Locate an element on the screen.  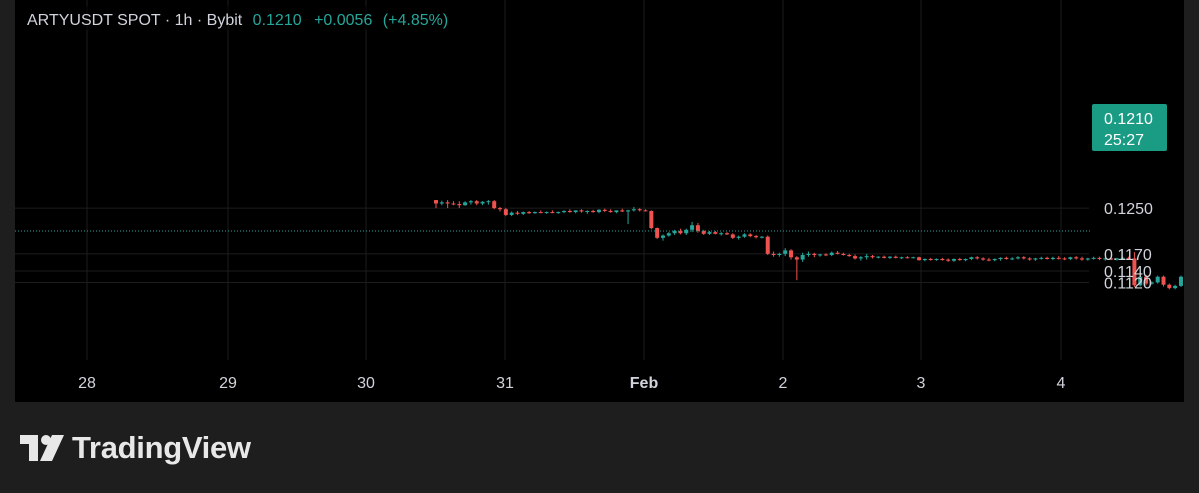
legend-change: +0.0056 is located at coordinates (343, 20).